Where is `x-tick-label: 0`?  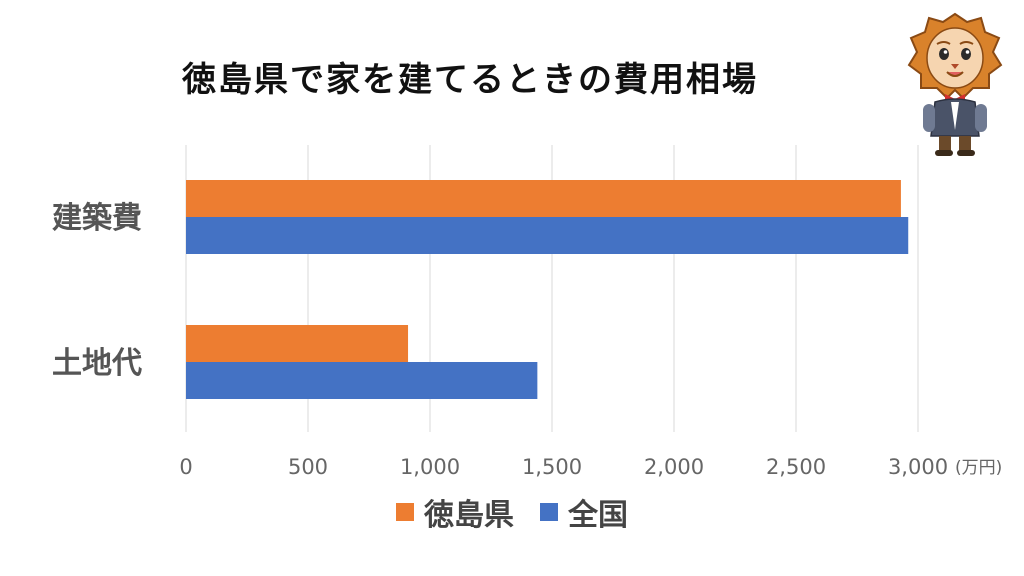
x-tick-label: 0 is located at coordinates (185, 467).